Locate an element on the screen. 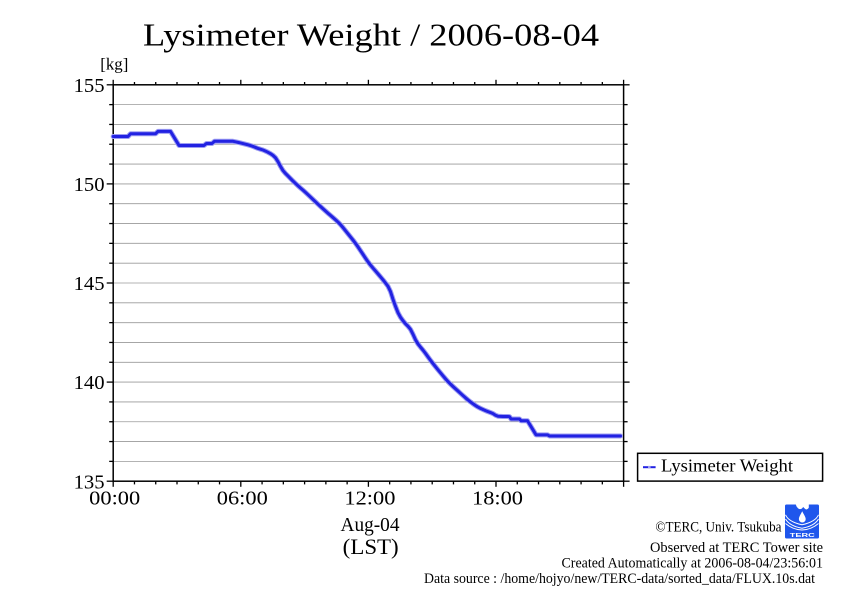  svg-text: 18:00 is located at coordinates (497, 498).